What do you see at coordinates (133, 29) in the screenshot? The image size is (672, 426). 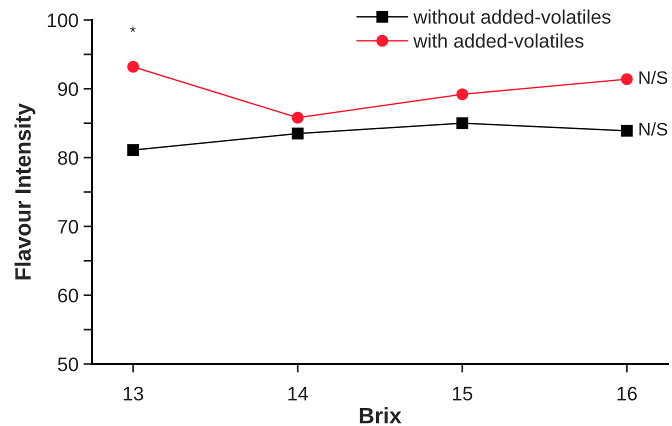 I see `annotation: *` at bounding box center [133, 29].